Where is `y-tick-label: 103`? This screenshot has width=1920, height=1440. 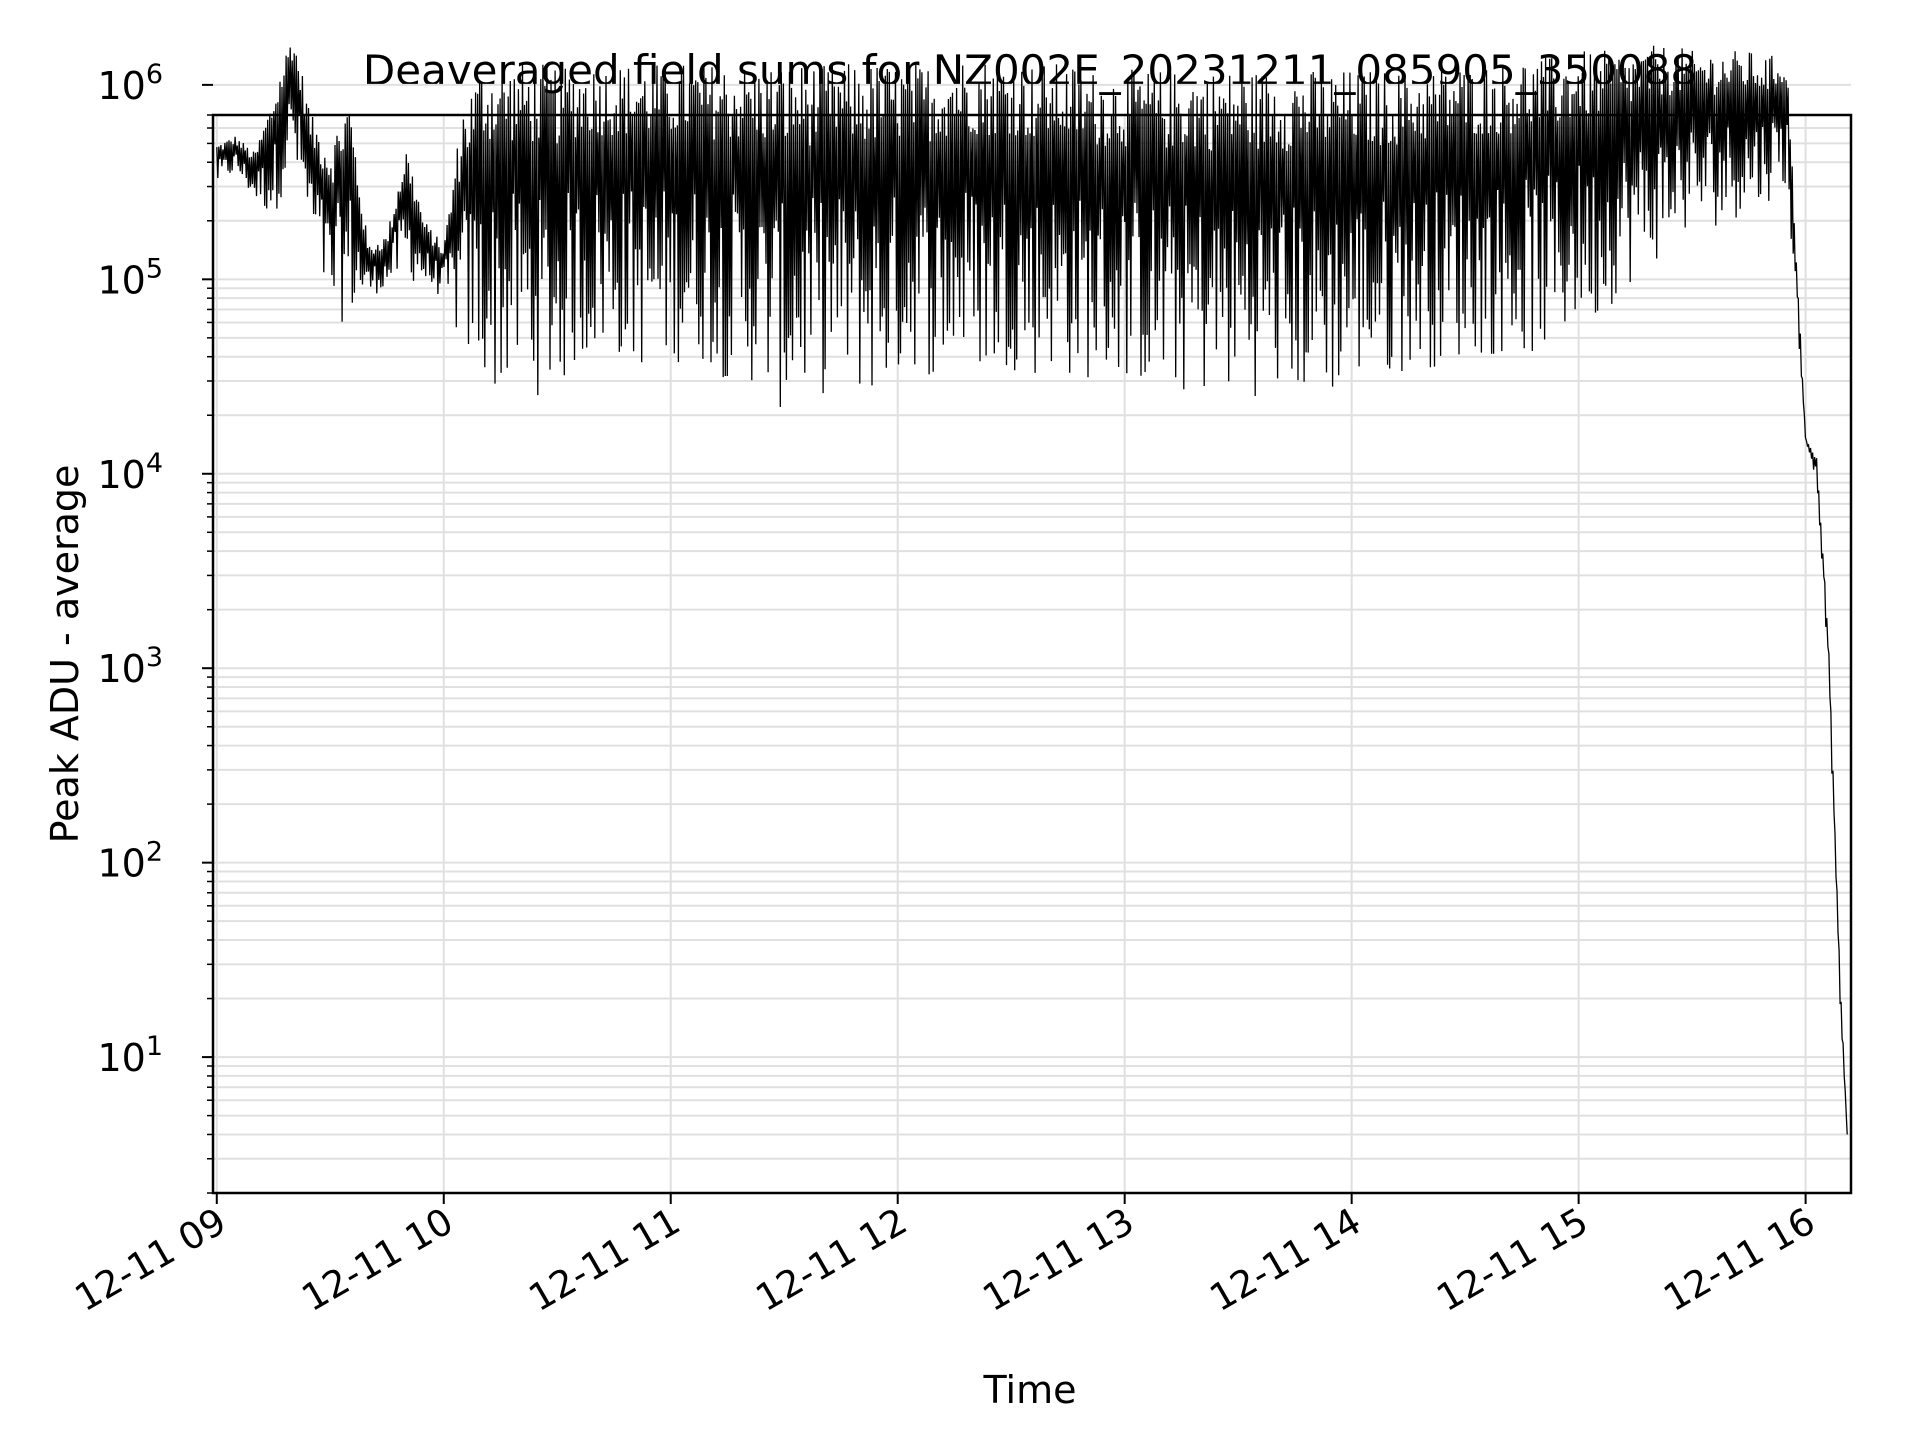 y-tick-label: 103 is located at coordinates (130, 666).